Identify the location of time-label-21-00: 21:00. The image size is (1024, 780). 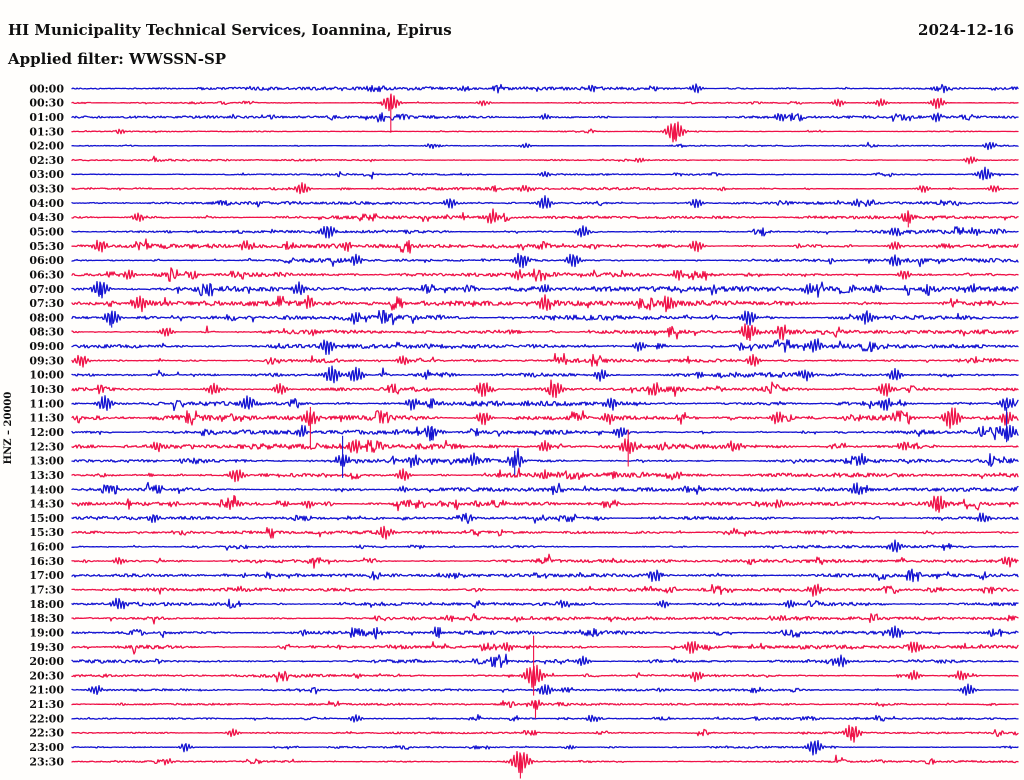
(46, 690).